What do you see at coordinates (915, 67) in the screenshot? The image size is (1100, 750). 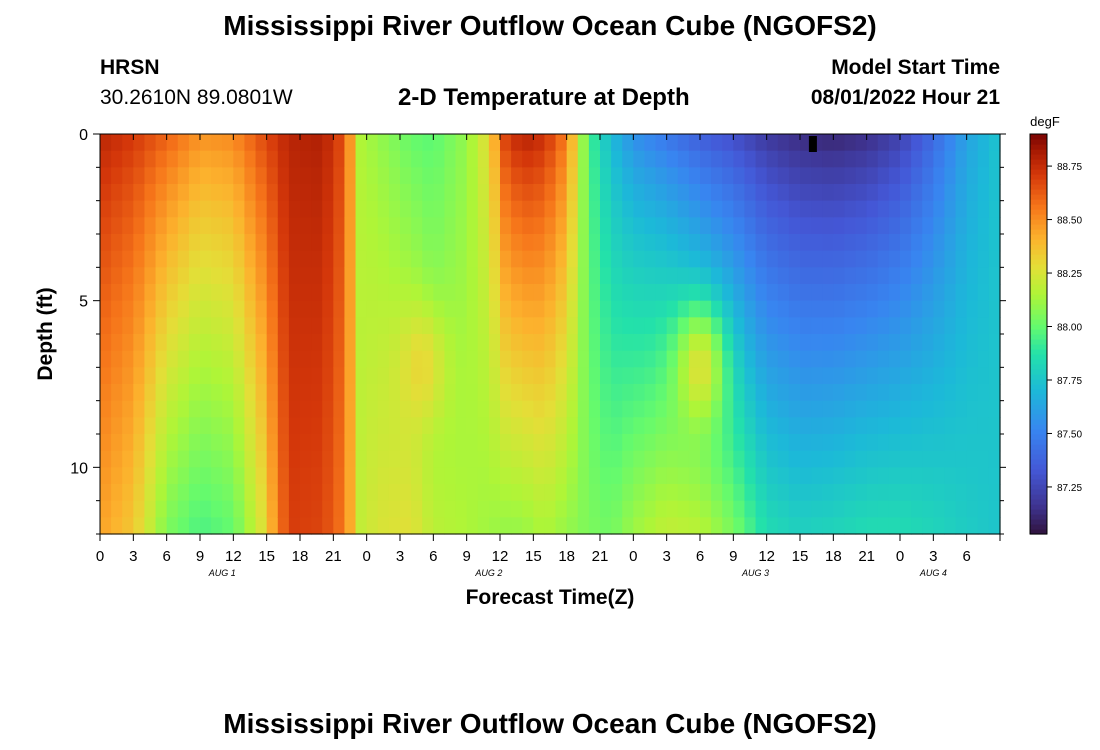 I see `model-start-label: Model Start Time` at bounding box center [915, 67].